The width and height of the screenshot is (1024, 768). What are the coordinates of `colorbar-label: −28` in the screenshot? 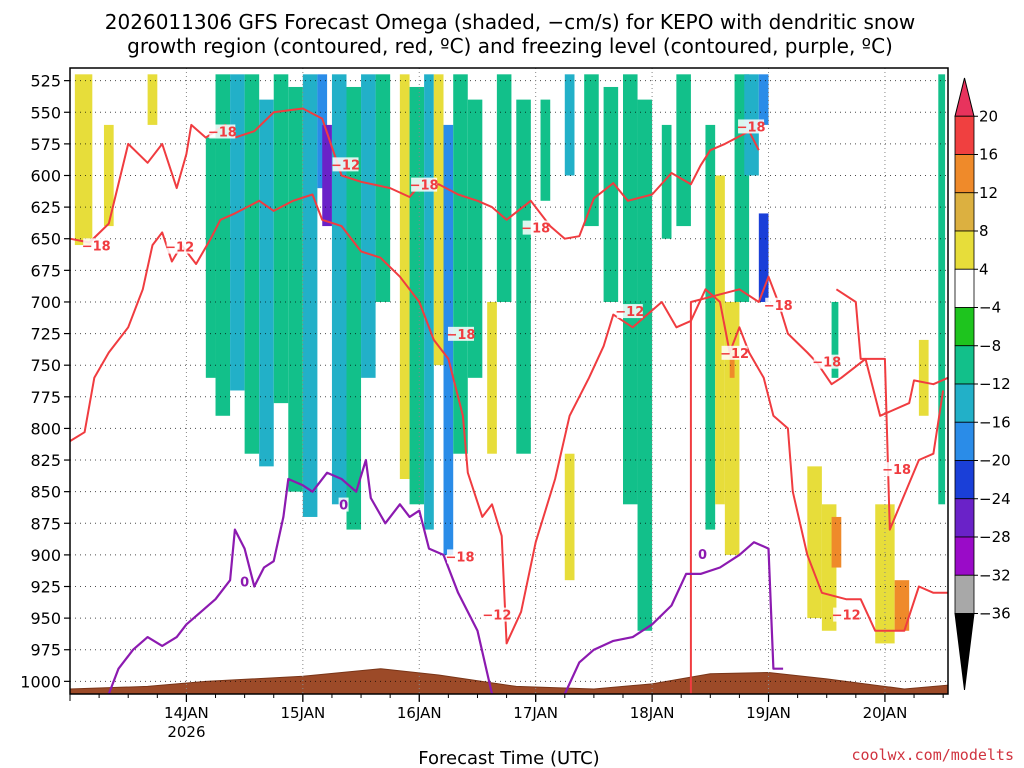 It's located at (995, 537).